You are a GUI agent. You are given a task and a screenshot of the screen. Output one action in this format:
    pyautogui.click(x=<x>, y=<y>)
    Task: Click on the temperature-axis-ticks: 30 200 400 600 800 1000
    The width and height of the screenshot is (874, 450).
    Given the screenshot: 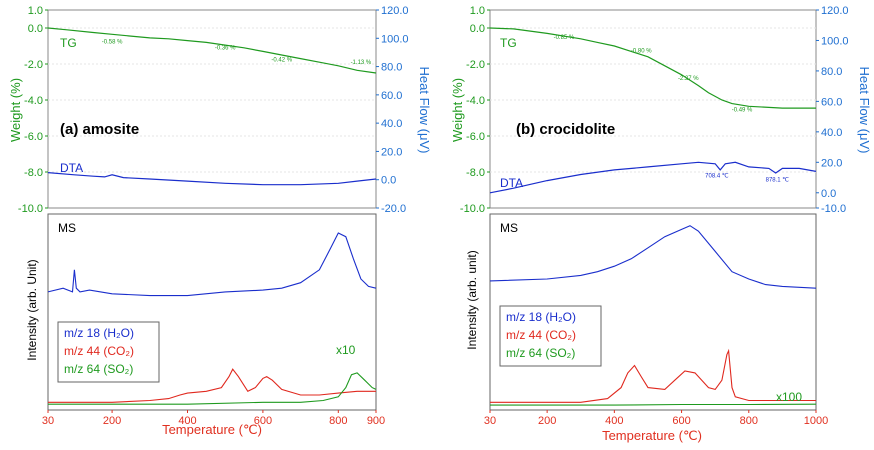 What is the action you would take?
    pyautogui.click(x=656, y=418)
    